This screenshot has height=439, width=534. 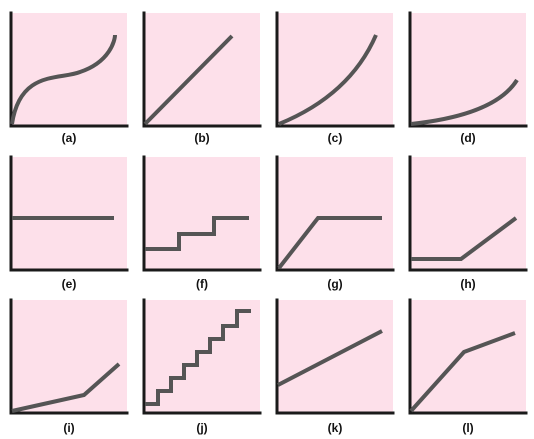 What do you see at coordinates (329, 243) in the screenshot?
I see `panel-g-curve` at bounding box center [329, 243].